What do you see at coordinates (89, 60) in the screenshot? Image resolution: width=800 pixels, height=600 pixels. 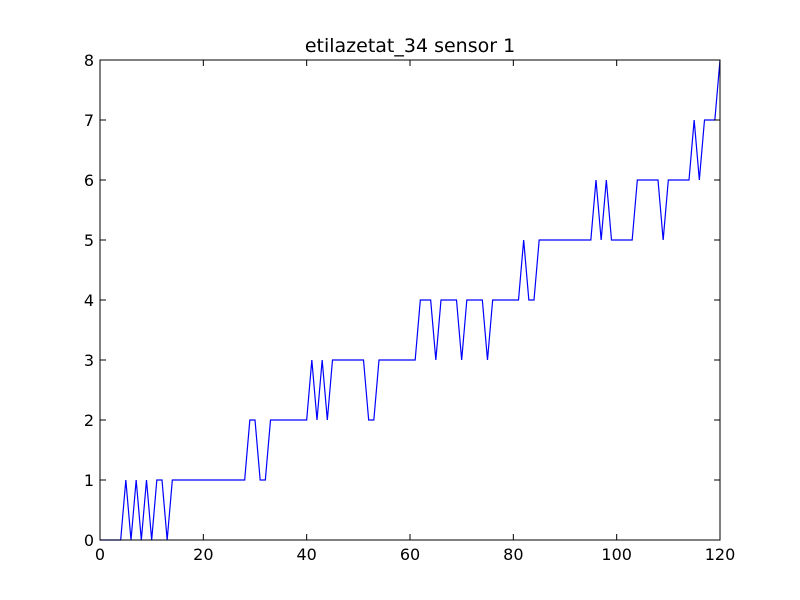 I see `y-tick-label: 8` at bounding box center [89, 60].